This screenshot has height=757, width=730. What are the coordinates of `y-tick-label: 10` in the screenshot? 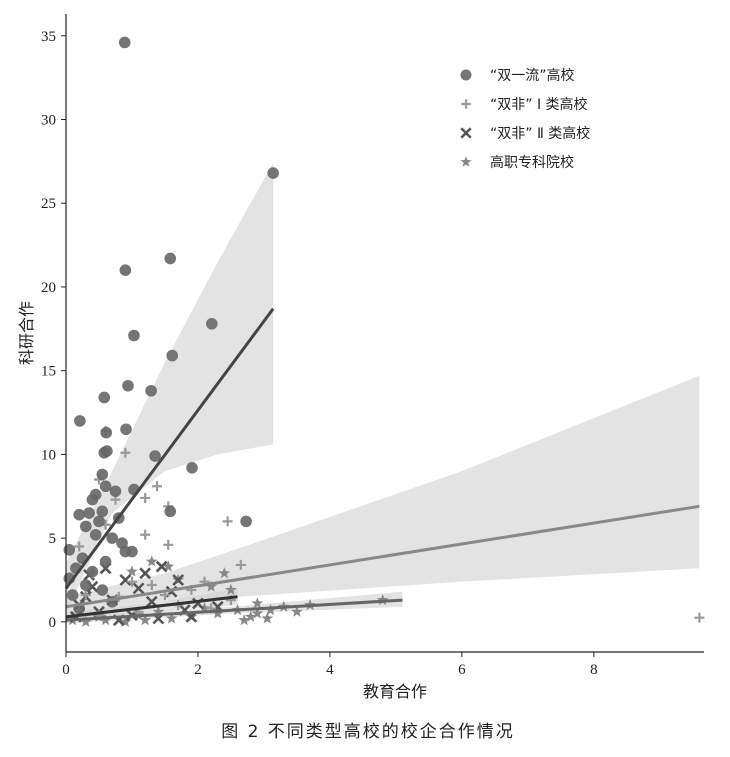 It's located at (48, 455).